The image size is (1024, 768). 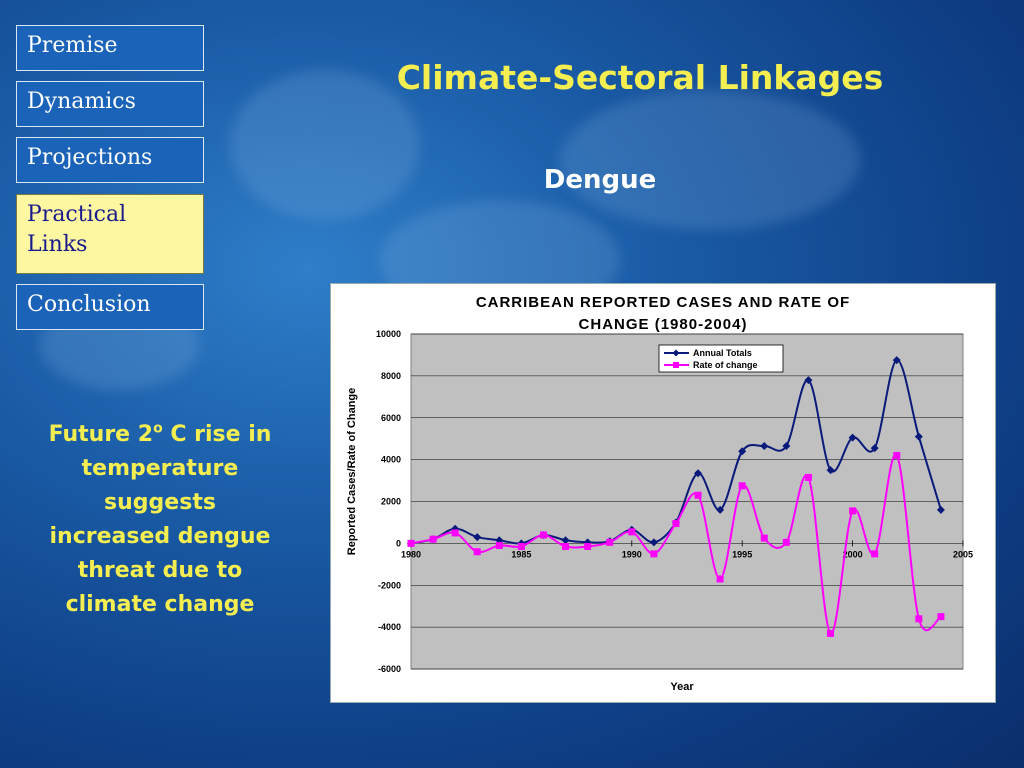 What do you see at coordinates (398, 543) in the screenshot?
I see `y-tick-label: 0` at bounding box center [398, 543].